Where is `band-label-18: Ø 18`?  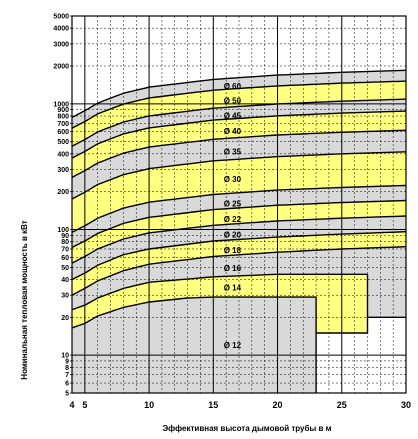 band-label-18: Ø 18 is located at coordinates (233, 250).